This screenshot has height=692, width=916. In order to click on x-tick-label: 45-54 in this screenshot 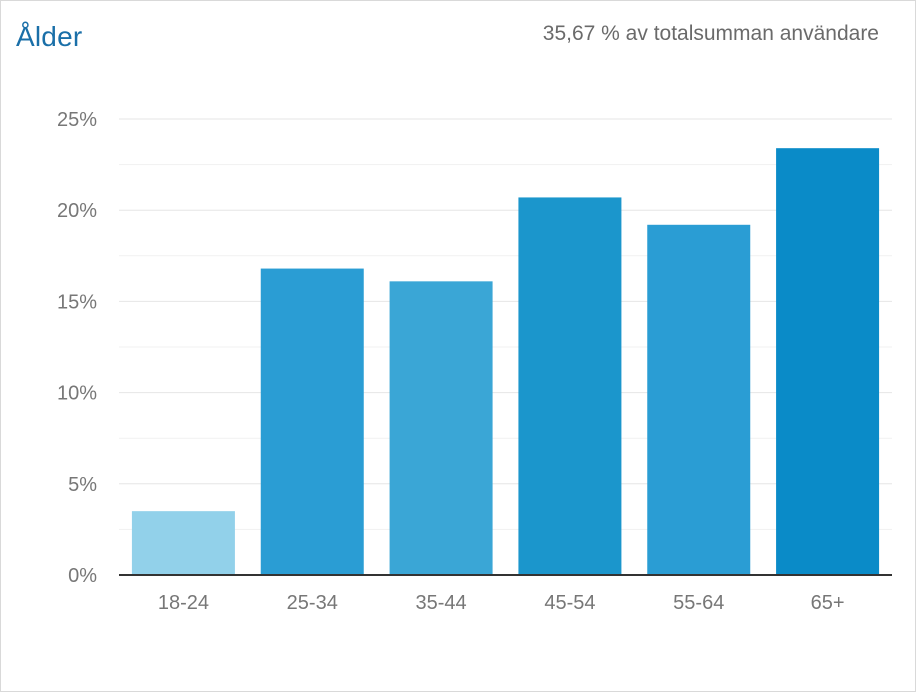, I will do `click(569, 603)`.